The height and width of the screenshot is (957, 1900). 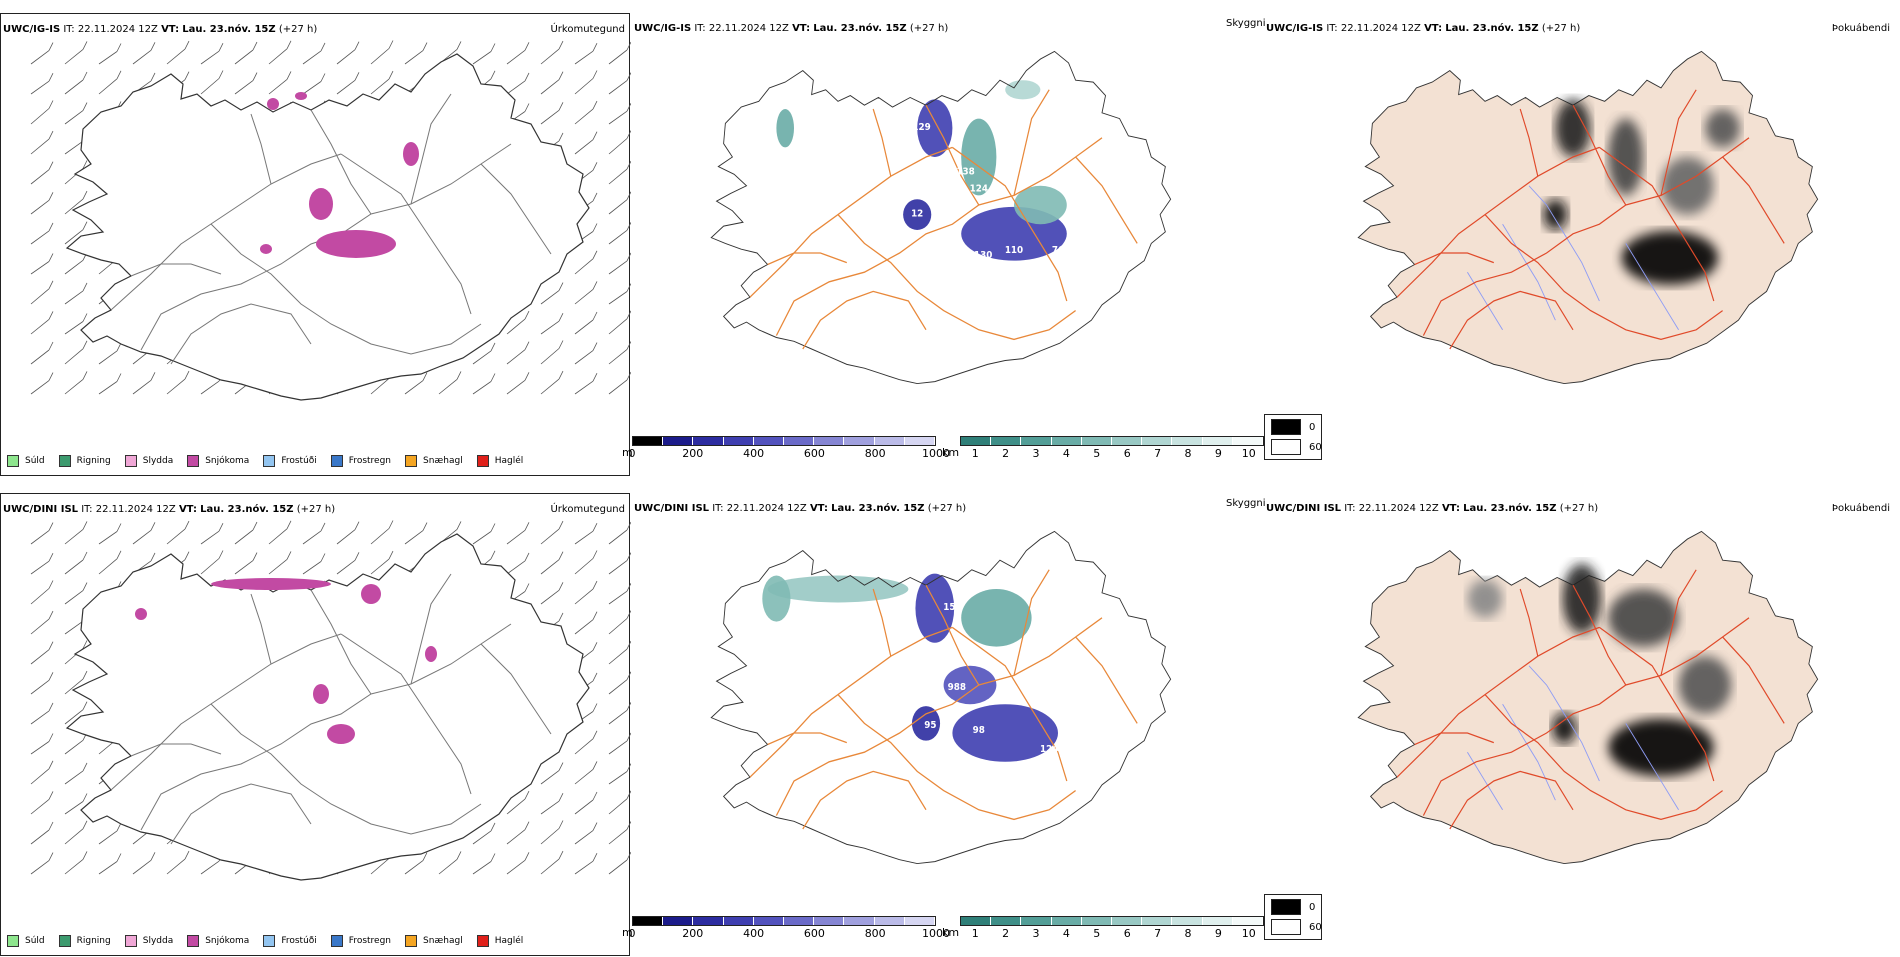 I want to click on iceland-landmass, so click(x=1588, y=697).